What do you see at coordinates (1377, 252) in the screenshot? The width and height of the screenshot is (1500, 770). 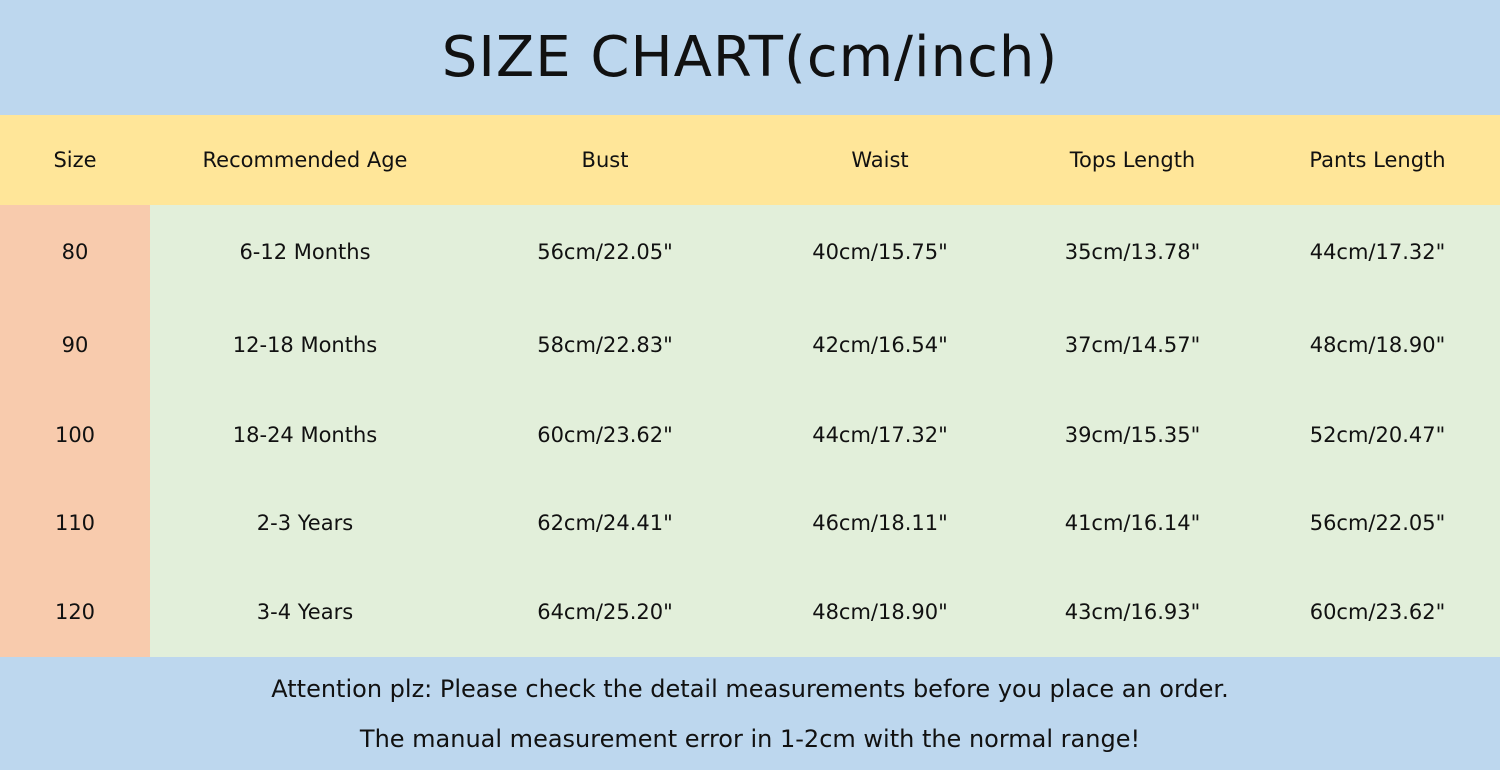 I see `cell-pants-length: 44cm/17.32"` at bounding box center [1377, 252].